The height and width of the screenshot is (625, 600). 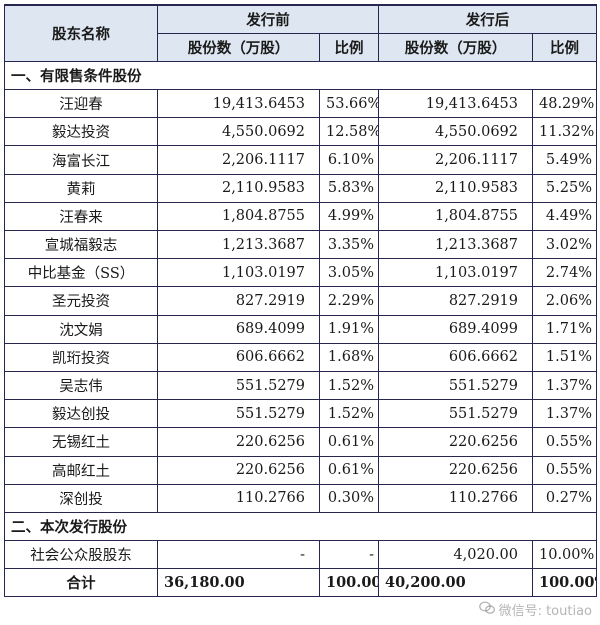 What do you see at coordinates (564, 385) in the screenshot?
I see `after-ratio-cell: 1.37%` at bounding box center [564, 385].